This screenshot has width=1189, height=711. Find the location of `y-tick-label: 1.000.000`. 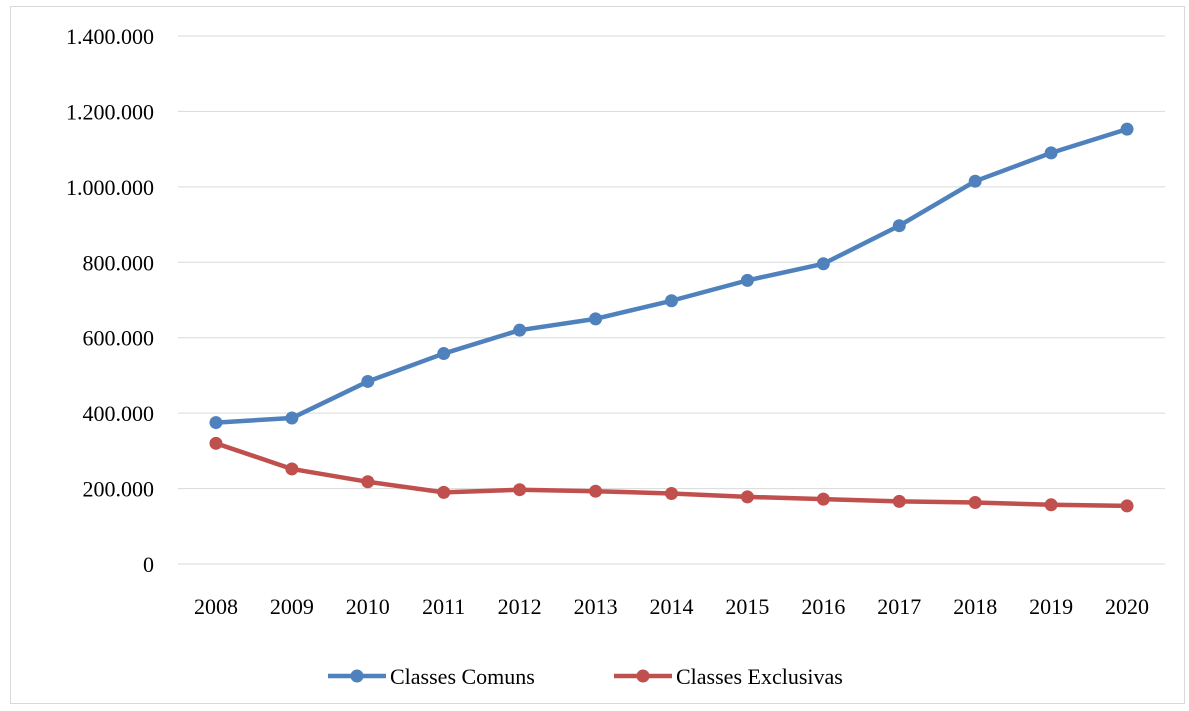

y-tick-label: 1.000.000 is located at coordinates (110, 187).